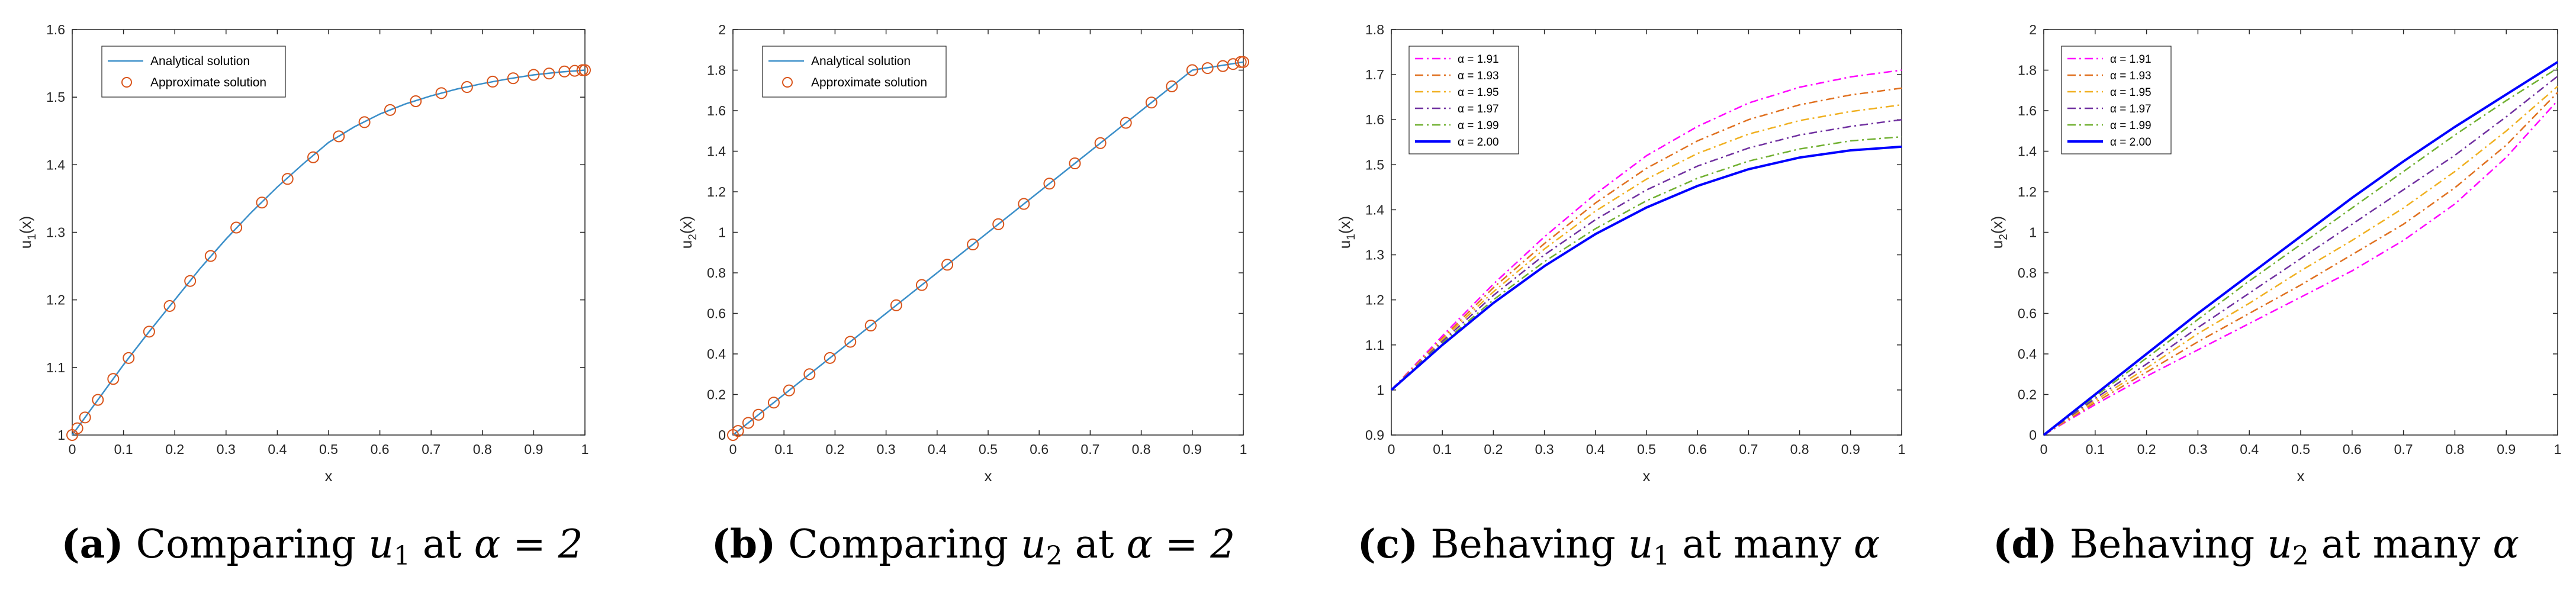 The height and width of the screenshot is (596, 2576). What do you see at coordinates (2116, 100) in the screenshot?
I see `legend-box` at bounding box center [2116, 100].